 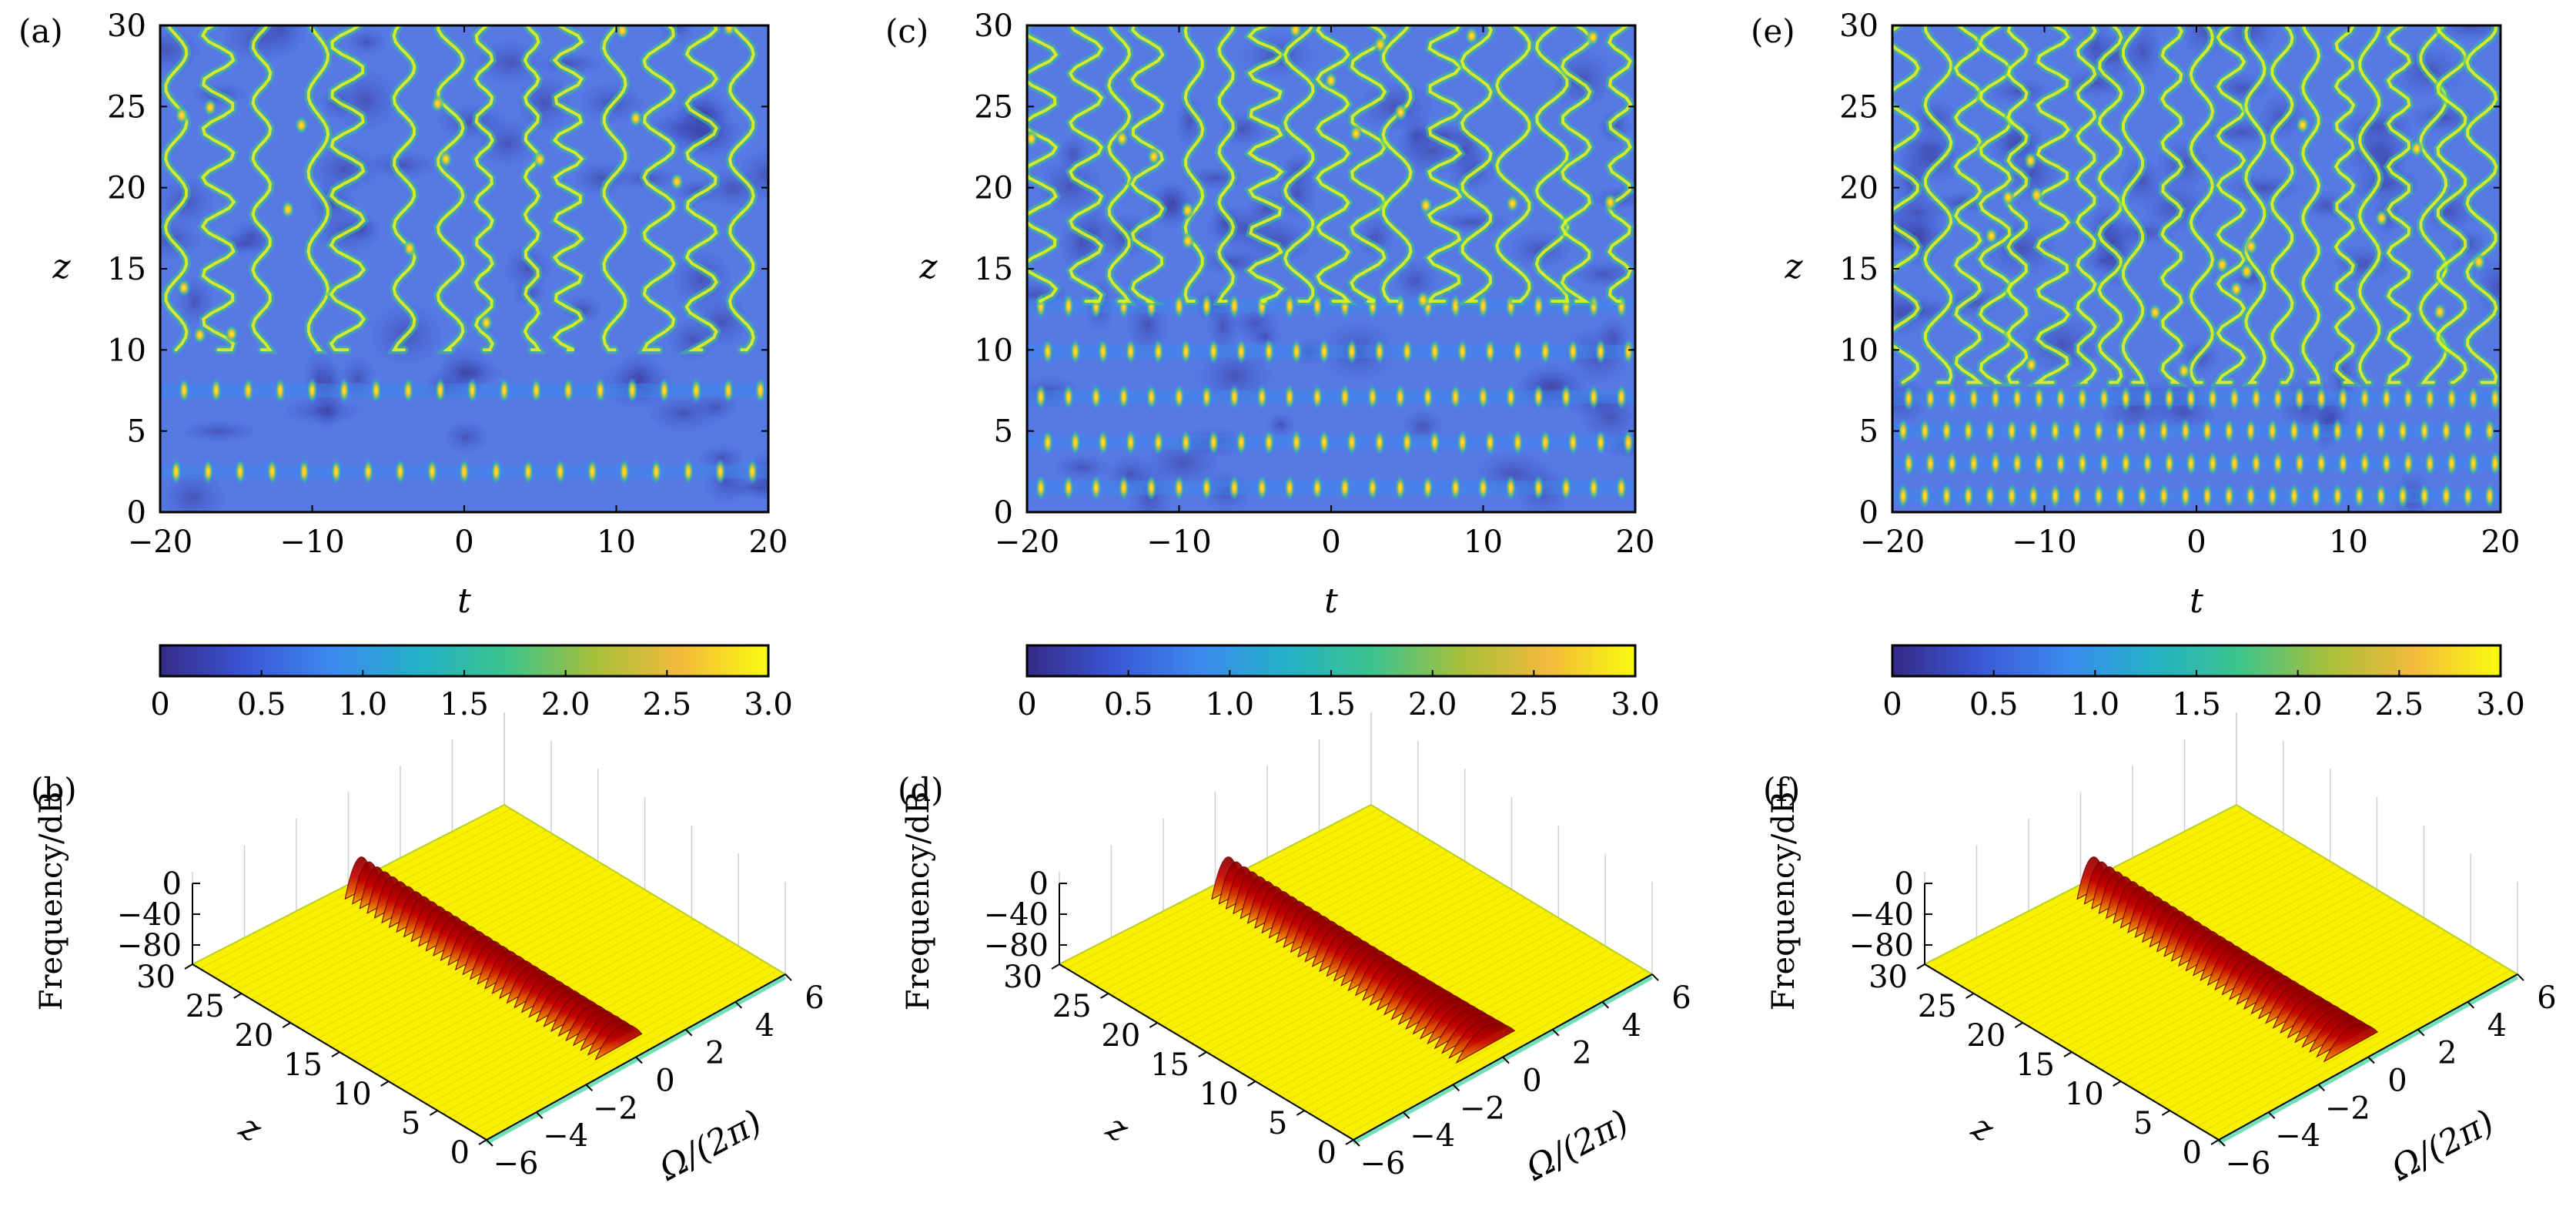 What do you see at coordinates (2249, 1163) in the screenshot?
I see `omega-tick-label: −6` at bounding box center [2249, 1163].